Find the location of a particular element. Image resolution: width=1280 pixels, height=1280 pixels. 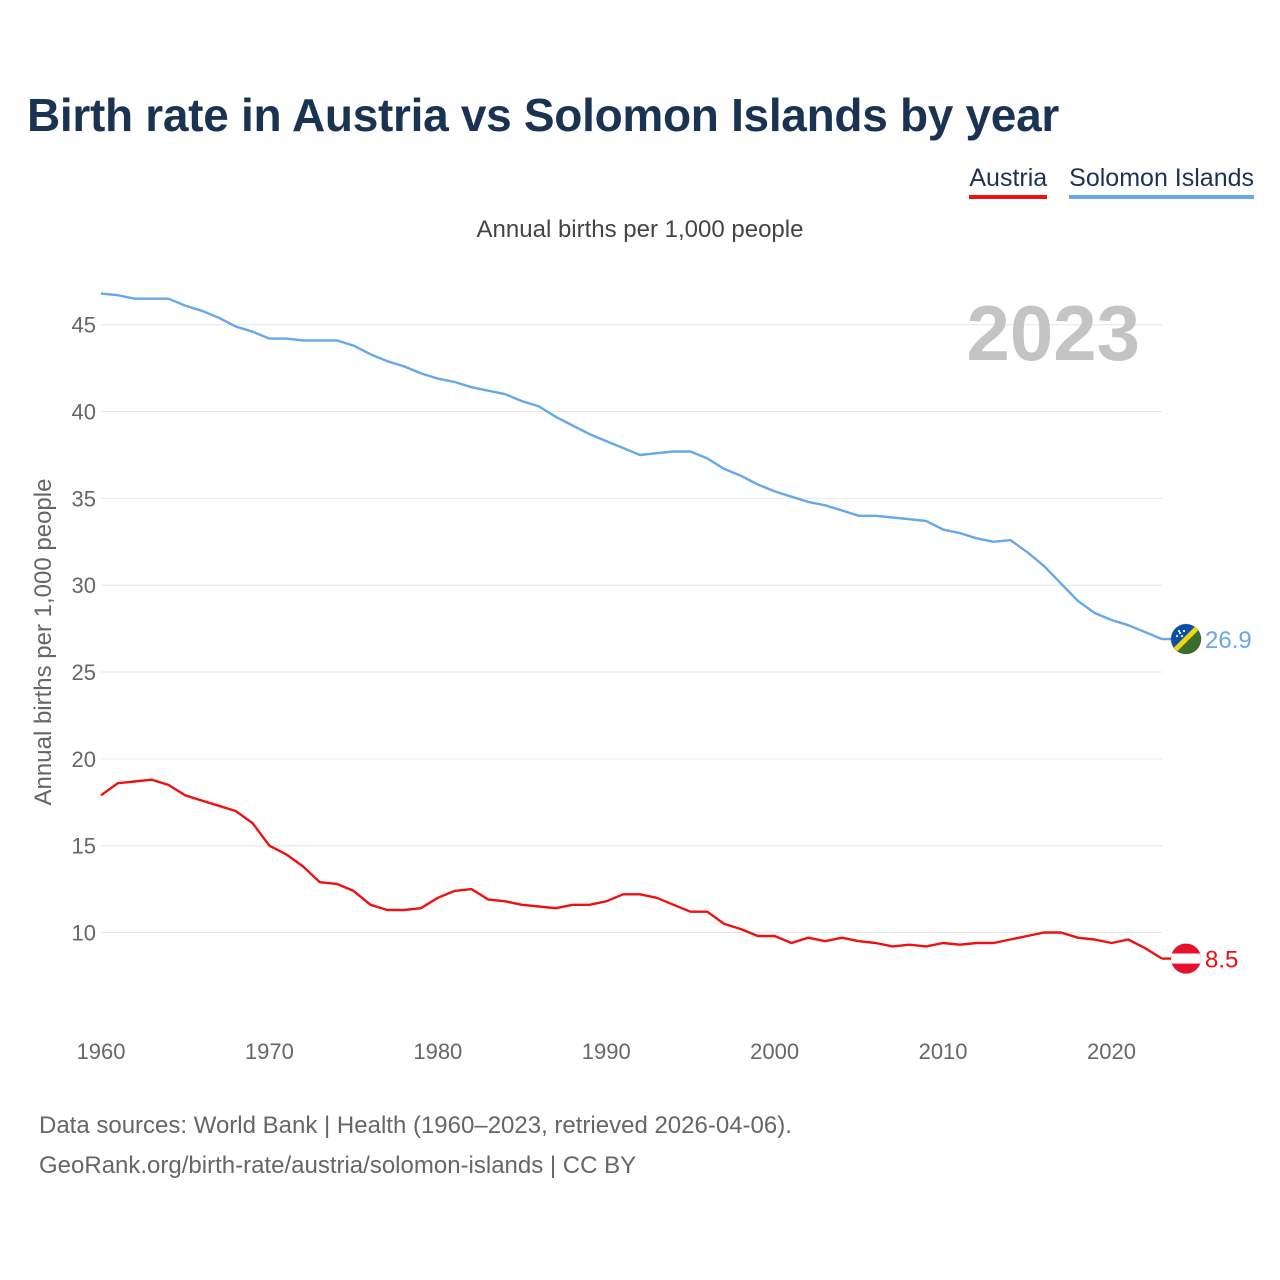

y-tick-label: 25 is located at coordinates (84, 672).